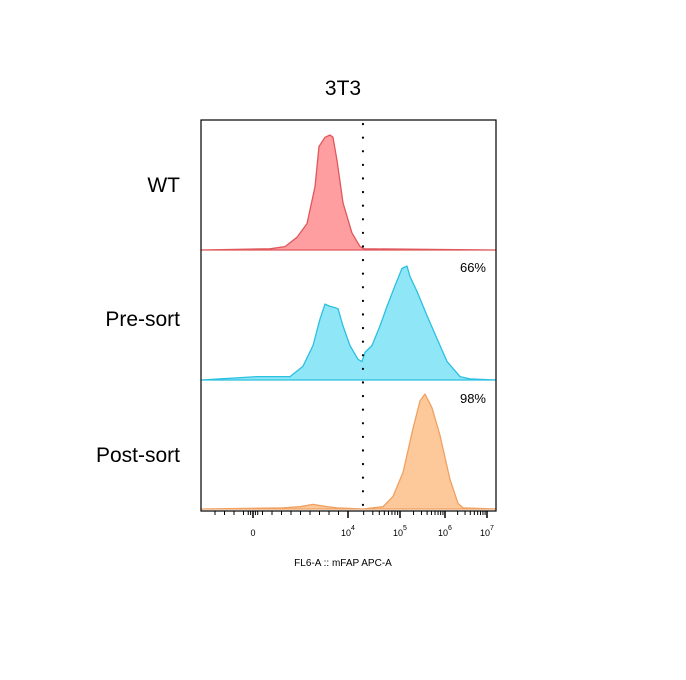 This screenshot has height=680, width=686. What do you see at coordinates (343, 563) in the screenshot?
I see `x-axis-label: FL6-A :: mFAP APC-A` at bounding box center [343, 563].